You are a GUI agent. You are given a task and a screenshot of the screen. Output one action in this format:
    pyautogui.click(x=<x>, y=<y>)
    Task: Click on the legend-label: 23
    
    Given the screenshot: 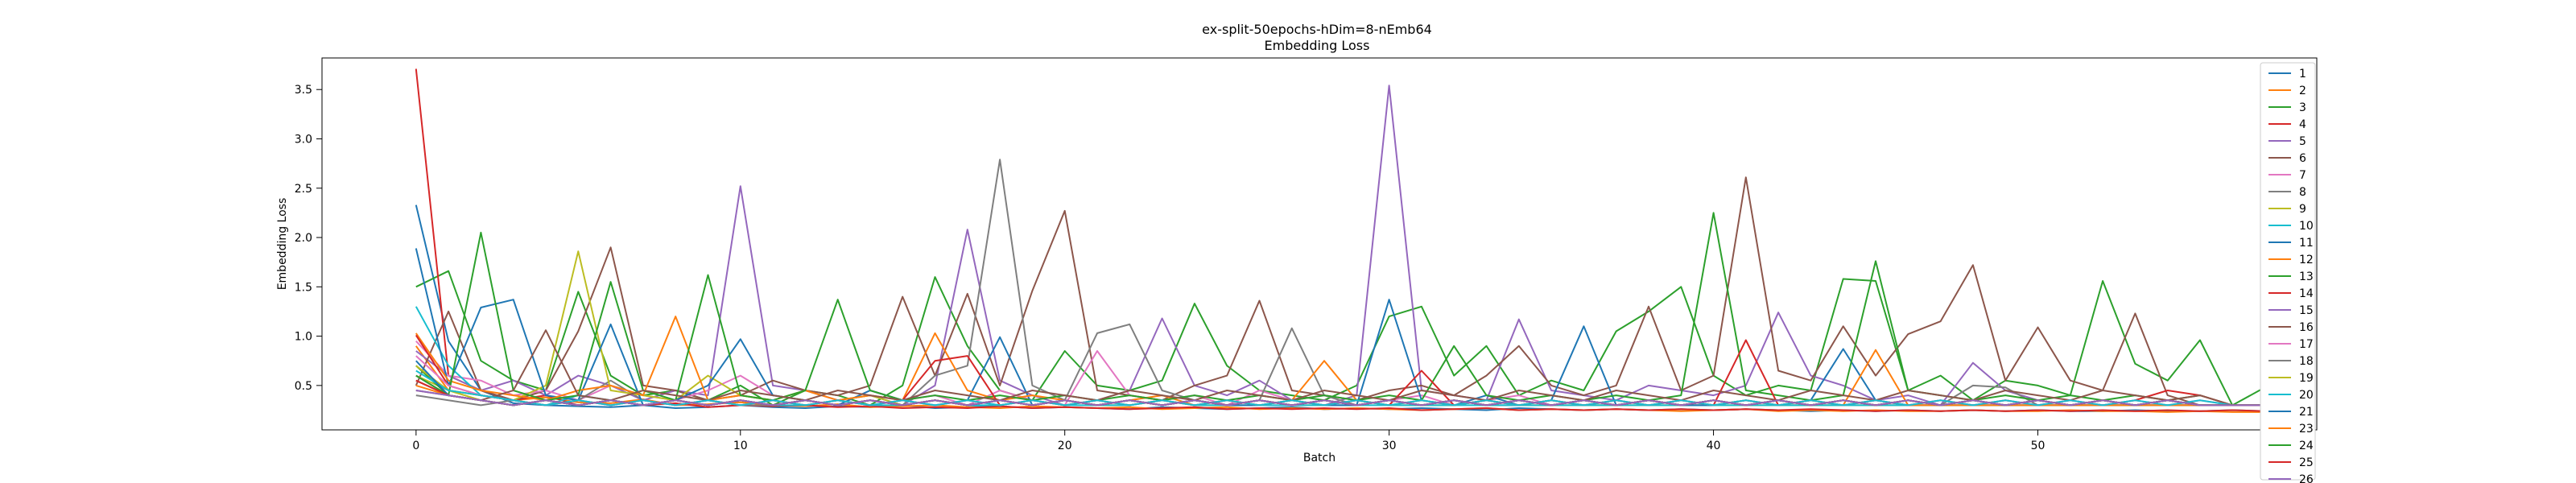 What is the action you would take?
    pyautogui.click(x=2306, y=429)
    